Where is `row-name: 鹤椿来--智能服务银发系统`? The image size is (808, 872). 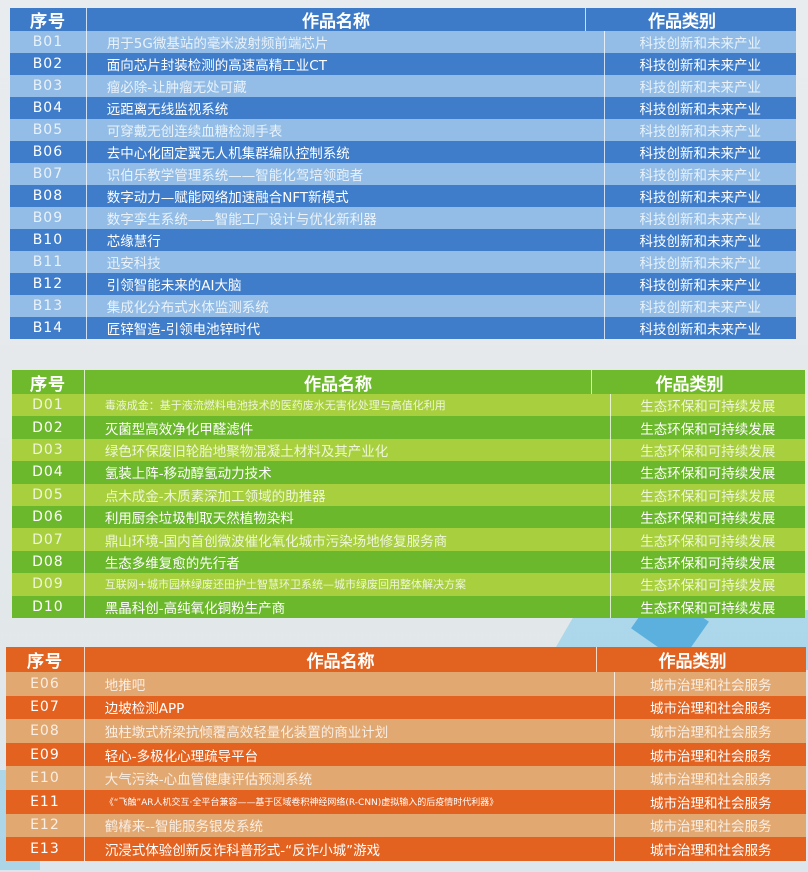
row-name: 鹤椿来--智能服务银发系统 is located at coordinates (349, 825).